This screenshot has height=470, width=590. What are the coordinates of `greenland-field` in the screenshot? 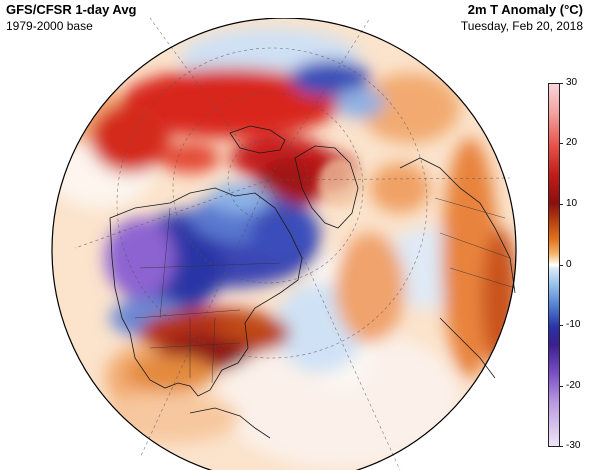 It's located at (340, 183).